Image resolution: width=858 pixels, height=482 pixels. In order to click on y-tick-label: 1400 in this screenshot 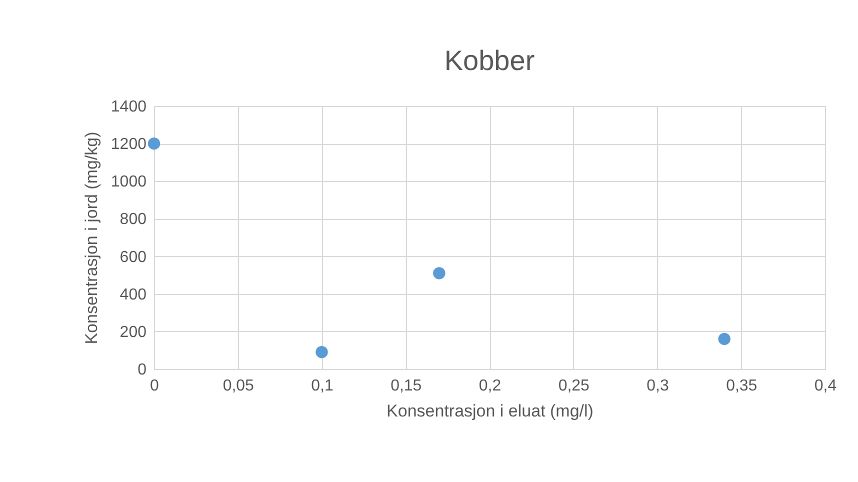, I will do `click(128, 107)`.